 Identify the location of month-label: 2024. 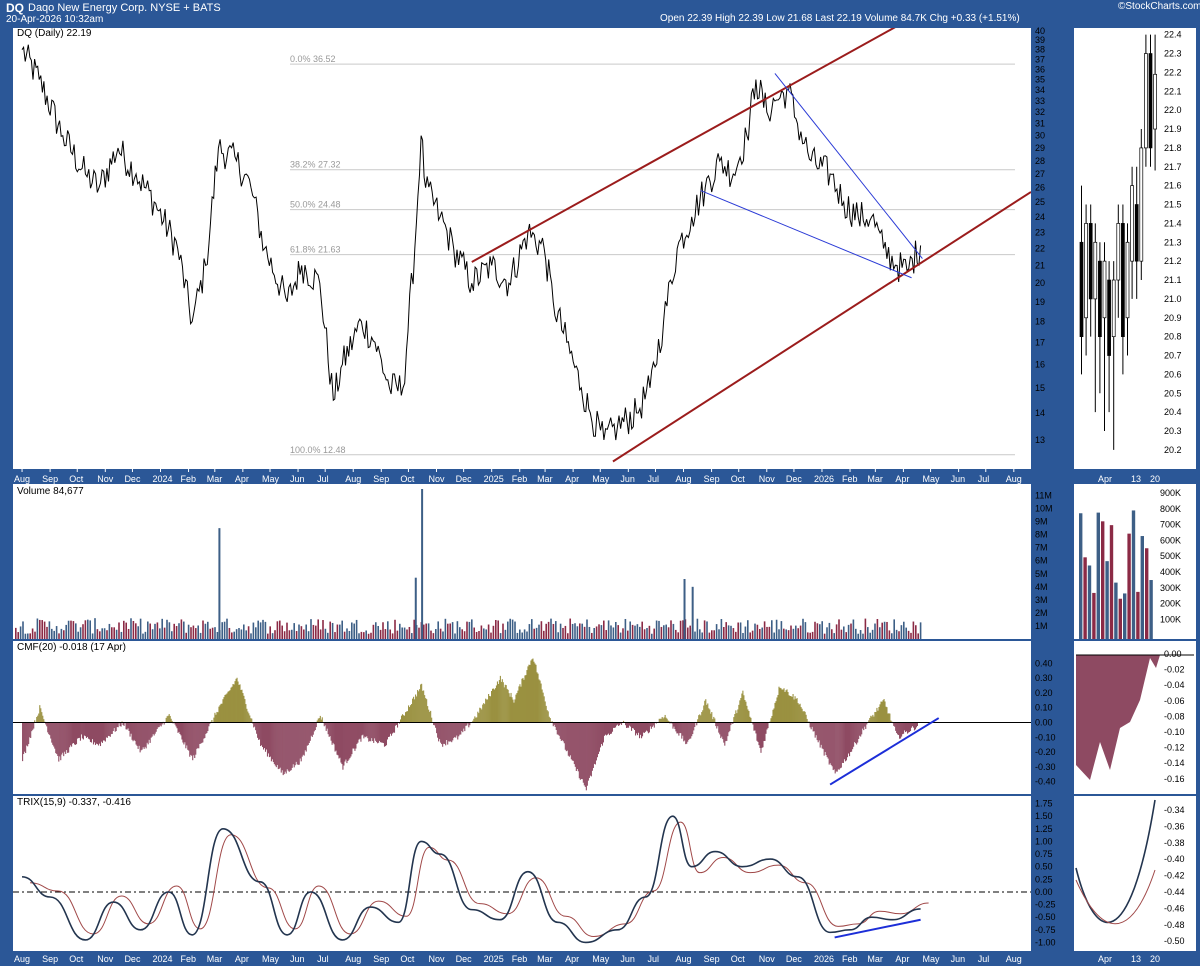
(162, 479).